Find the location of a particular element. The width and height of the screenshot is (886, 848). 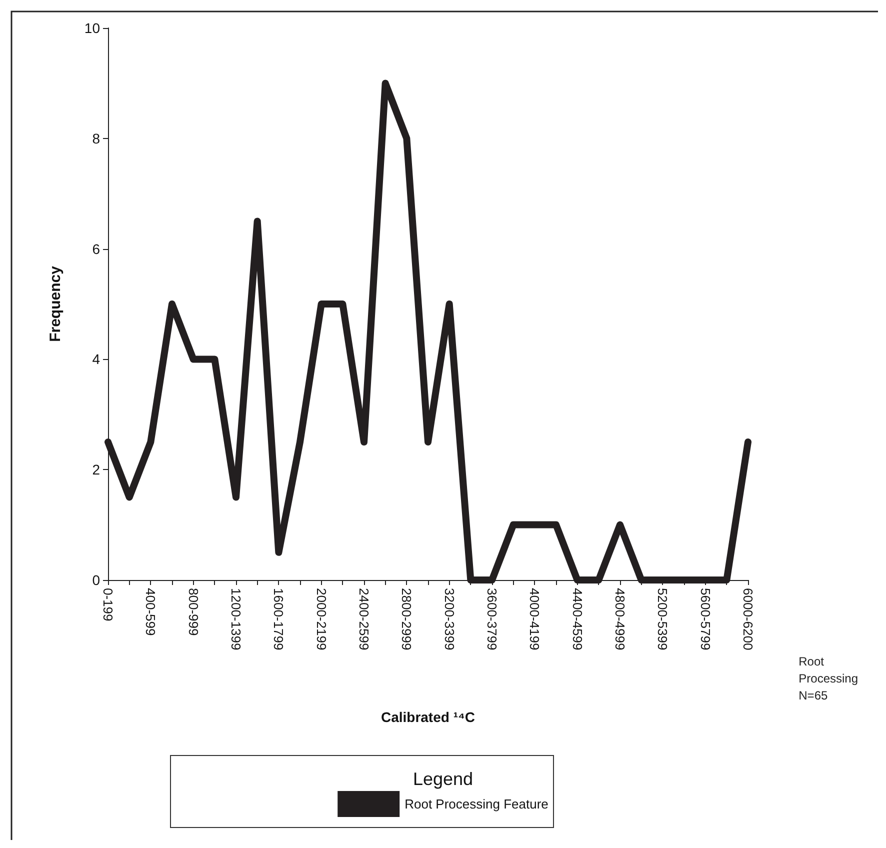

x-tick-label: 2800-2999 is located at coordinates (406, 619).